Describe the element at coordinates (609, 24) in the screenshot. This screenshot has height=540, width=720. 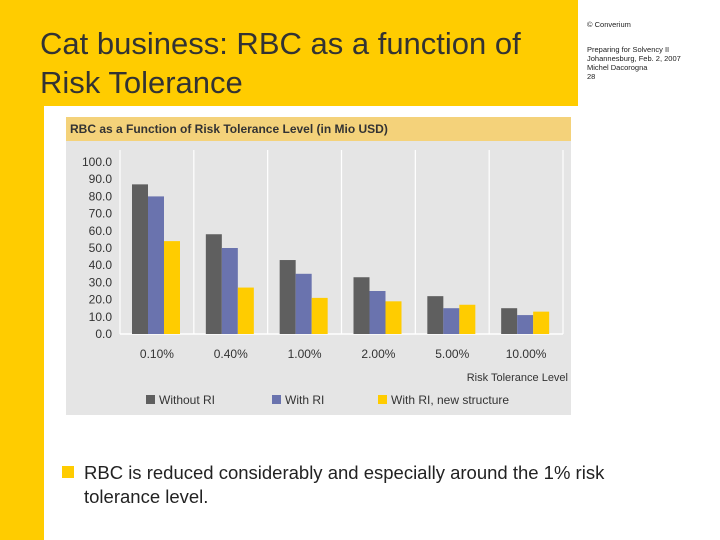
I see `copyright-note: © Converium` at that location.